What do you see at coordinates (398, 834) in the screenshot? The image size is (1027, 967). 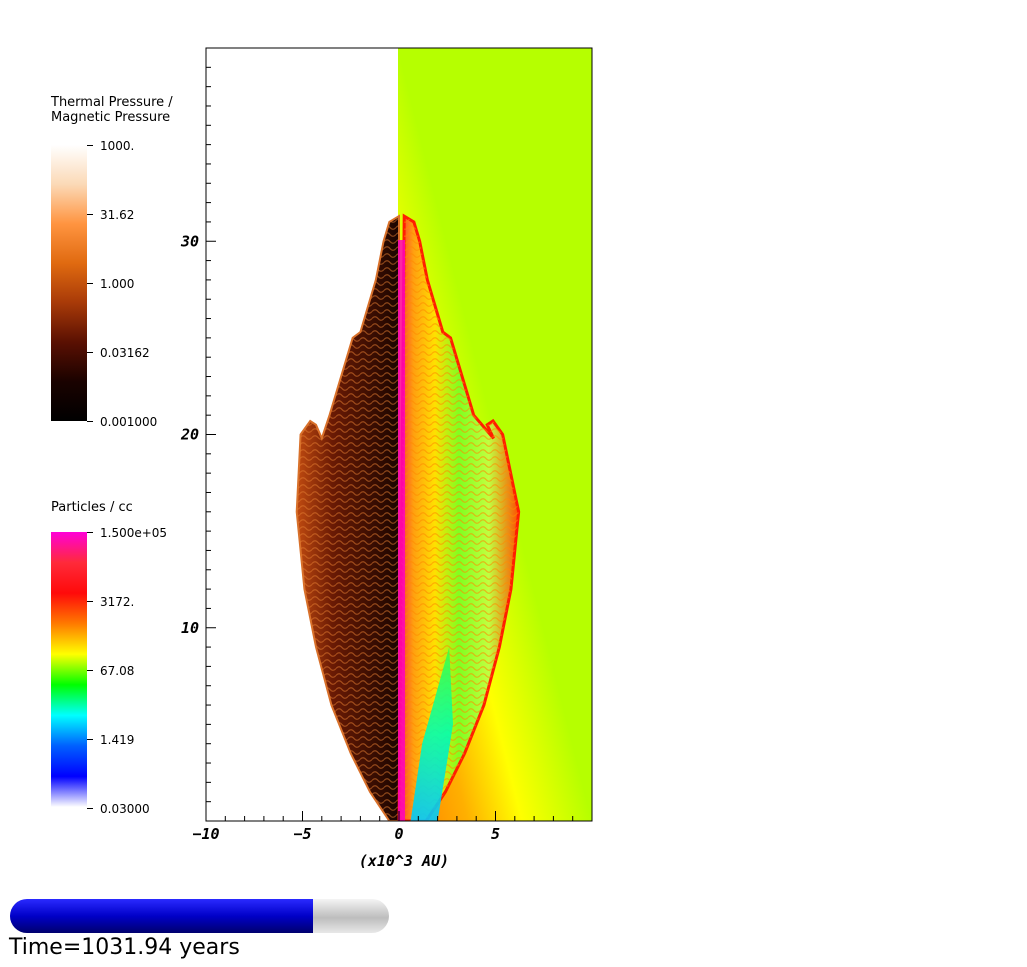 I see `x-tick-label: 0` at bounding box center [398, 834].